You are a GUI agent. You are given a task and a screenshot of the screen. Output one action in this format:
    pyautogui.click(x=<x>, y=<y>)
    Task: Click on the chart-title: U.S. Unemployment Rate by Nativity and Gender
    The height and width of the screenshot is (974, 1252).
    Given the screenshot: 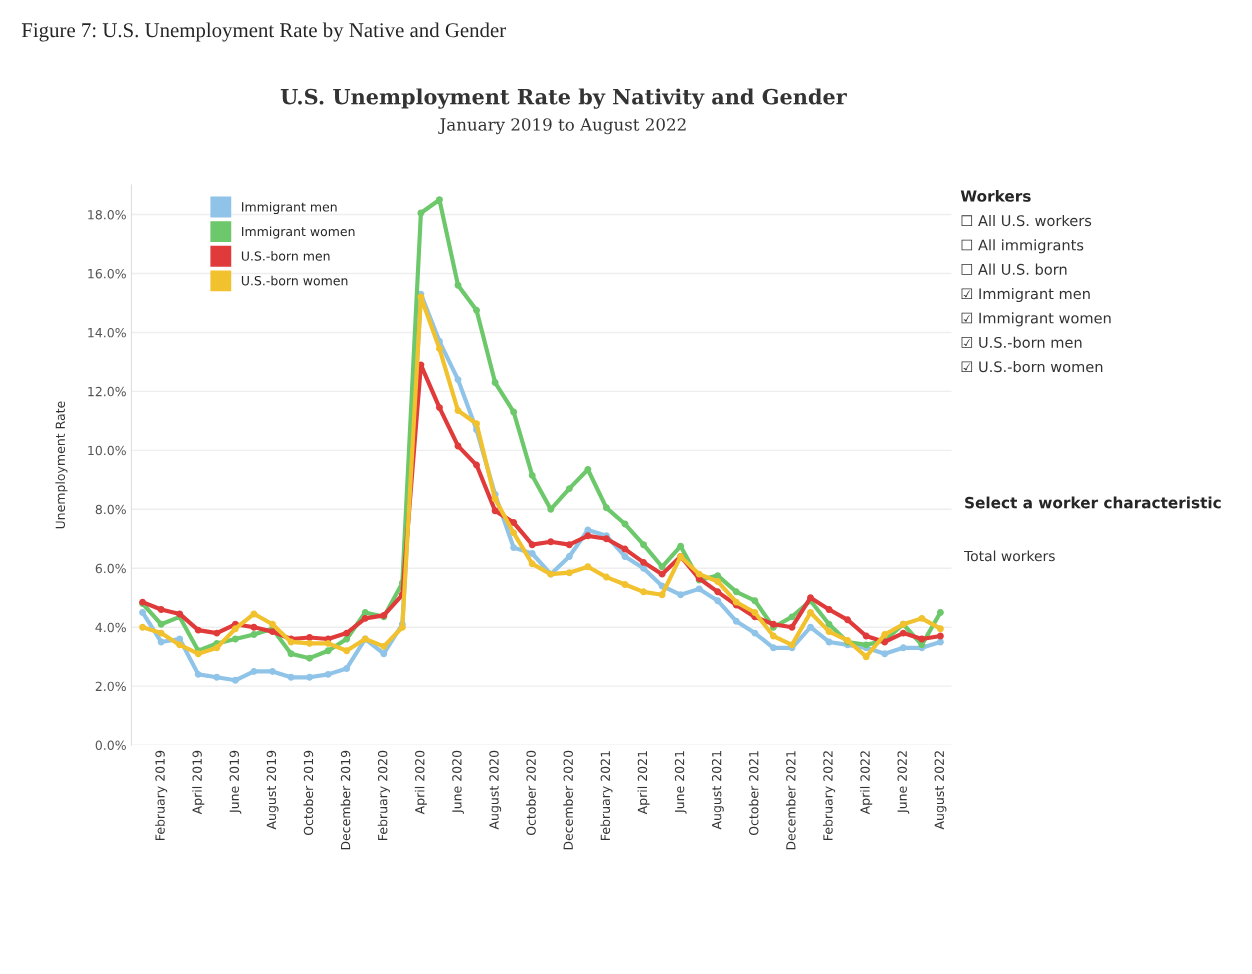 What is the action you would take?
    pyautogui.click(x=563, y=98)
    